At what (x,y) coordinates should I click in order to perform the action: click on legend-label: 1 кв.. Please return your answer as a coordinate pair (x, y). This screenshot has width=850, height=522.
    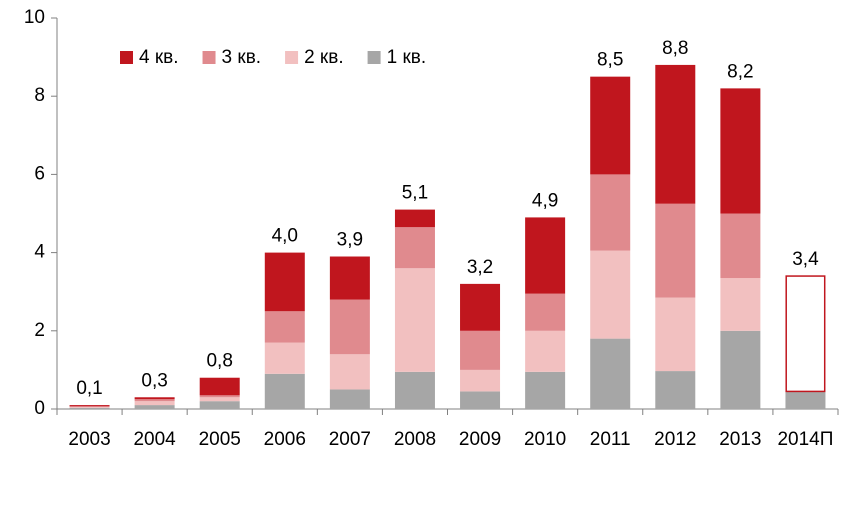
    Looking at the image, I should click on (407, 57).